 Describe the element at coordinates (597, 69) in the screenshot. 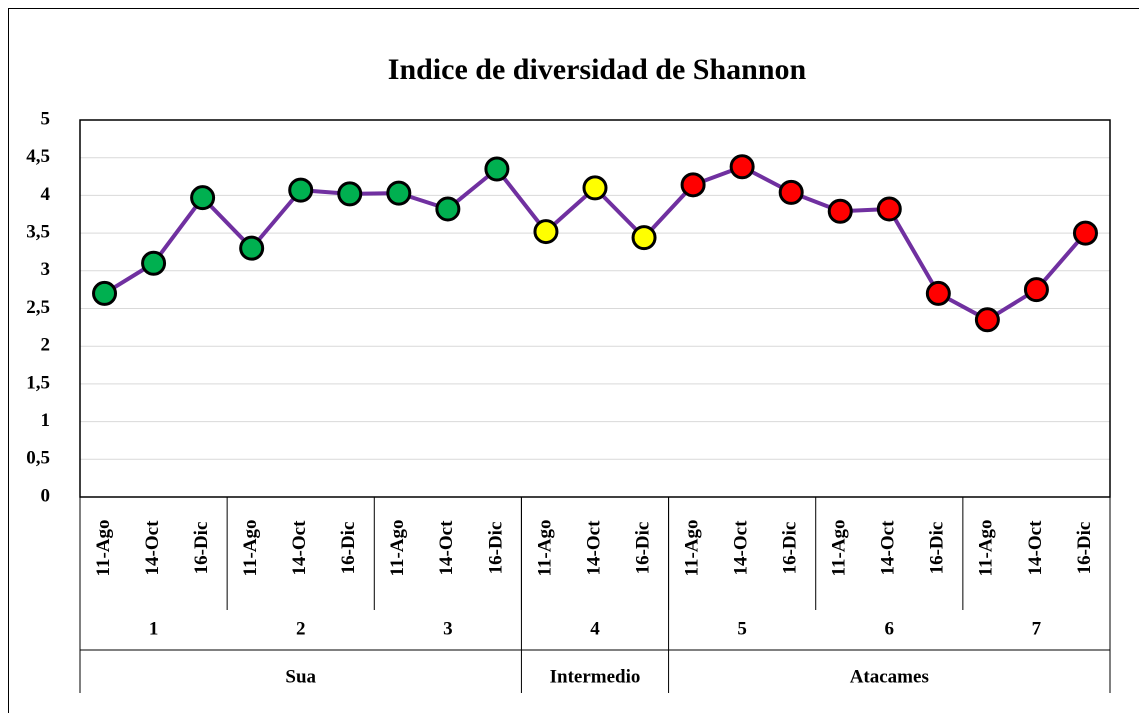

I see `chart-title: Indice de diversidad de Shannon` at that location.